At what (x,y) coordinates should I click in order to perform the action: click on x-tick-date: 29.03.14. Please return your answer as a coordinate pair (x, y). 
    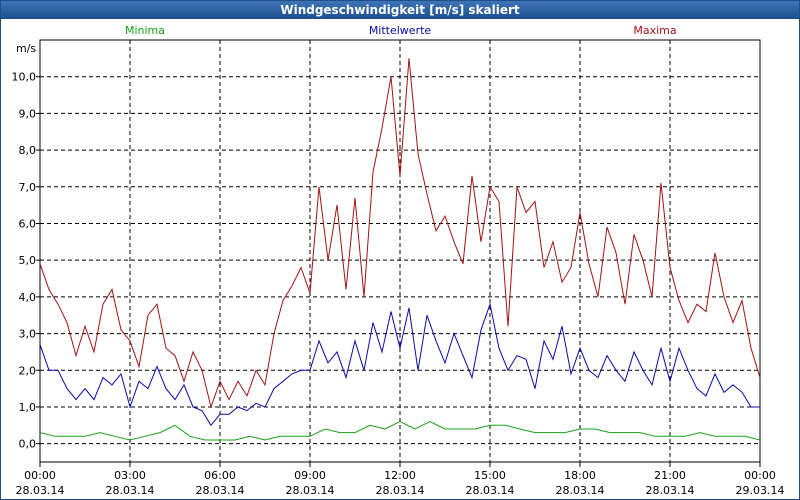
    Looking at the image, I should click on (760, 490).